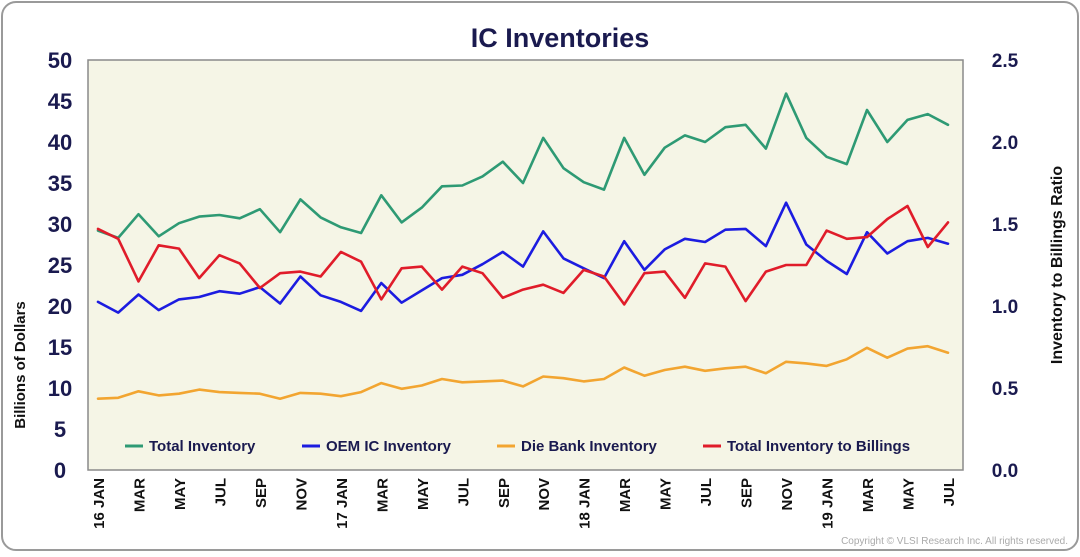  What do you see at coordinates (560, 38) in the screenshot?
I see `chart-title: IC Inventories` at bounding box center [560, 38].